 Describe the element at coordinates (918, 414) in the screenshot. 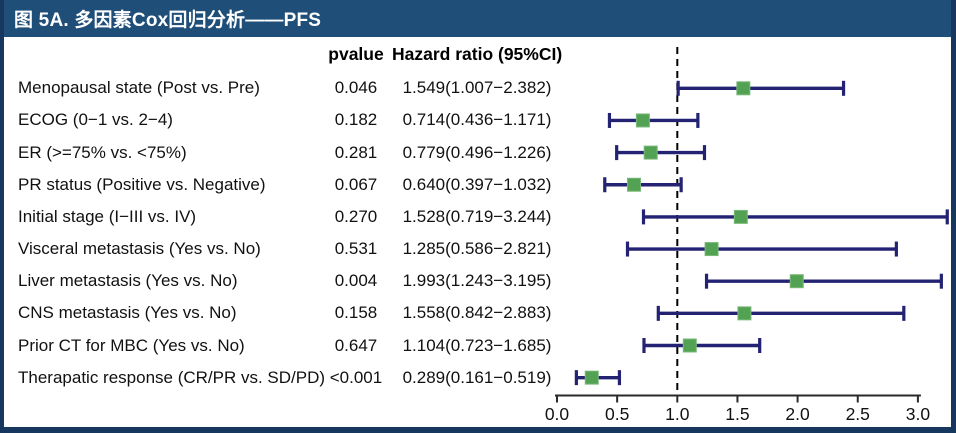

I see `x-axis-tick-label: 3.0` at that location.